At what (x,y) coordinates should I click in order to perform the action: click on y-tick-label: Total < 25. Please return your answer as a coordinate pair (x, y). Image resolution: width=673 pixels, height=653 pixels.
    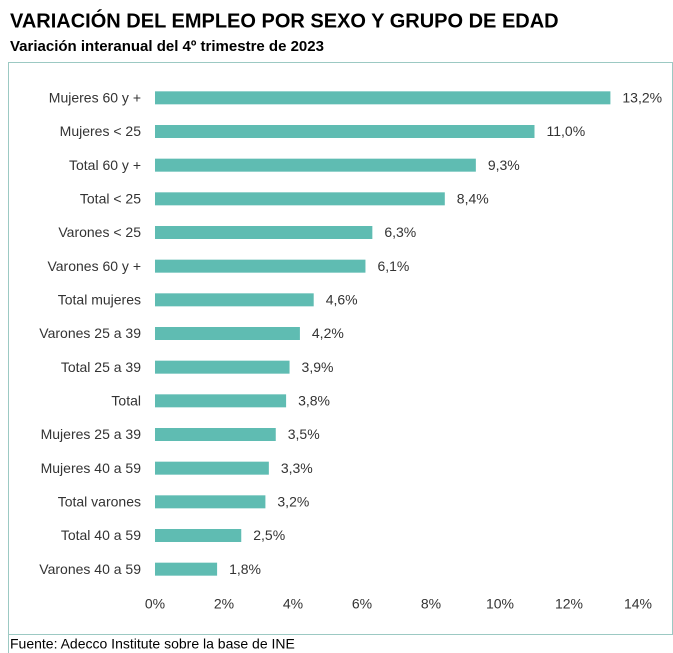
    Looking at the image, I should click on (110, 199).